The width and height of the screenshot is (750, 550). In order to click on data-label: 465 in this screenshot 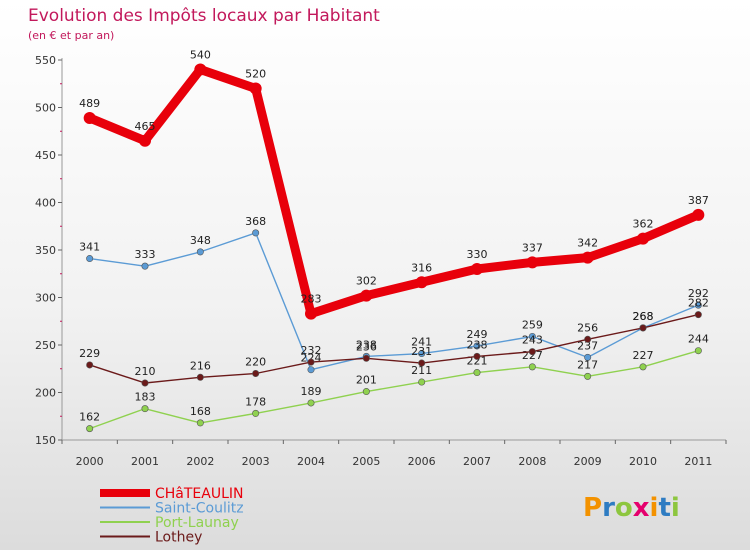, I will do `click(145, 126)`.